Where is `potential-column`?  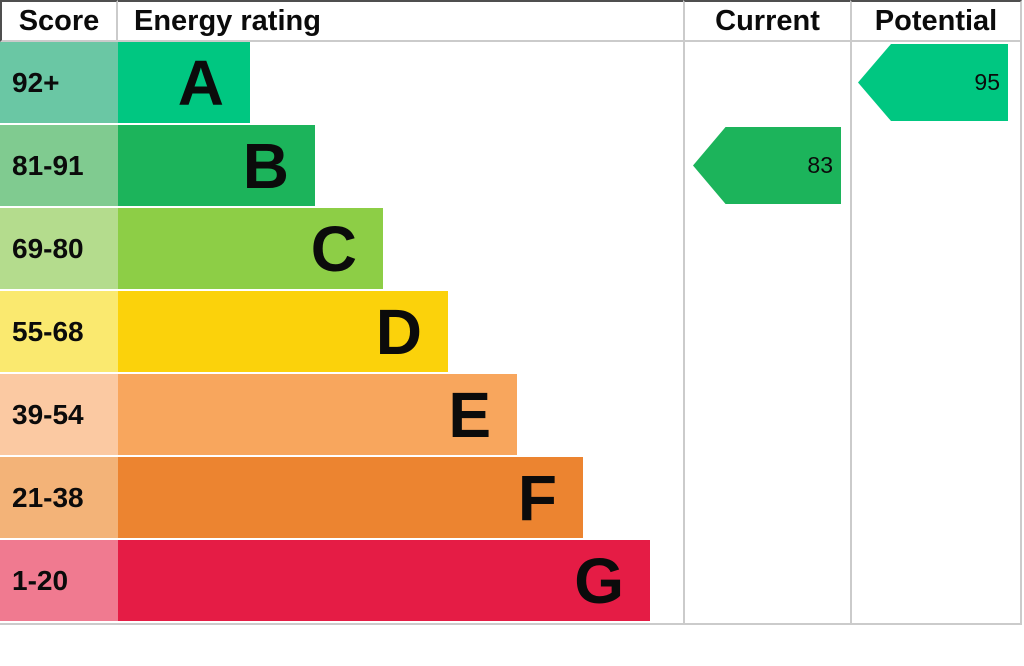 potential-column is located at coordinates (936, 332).